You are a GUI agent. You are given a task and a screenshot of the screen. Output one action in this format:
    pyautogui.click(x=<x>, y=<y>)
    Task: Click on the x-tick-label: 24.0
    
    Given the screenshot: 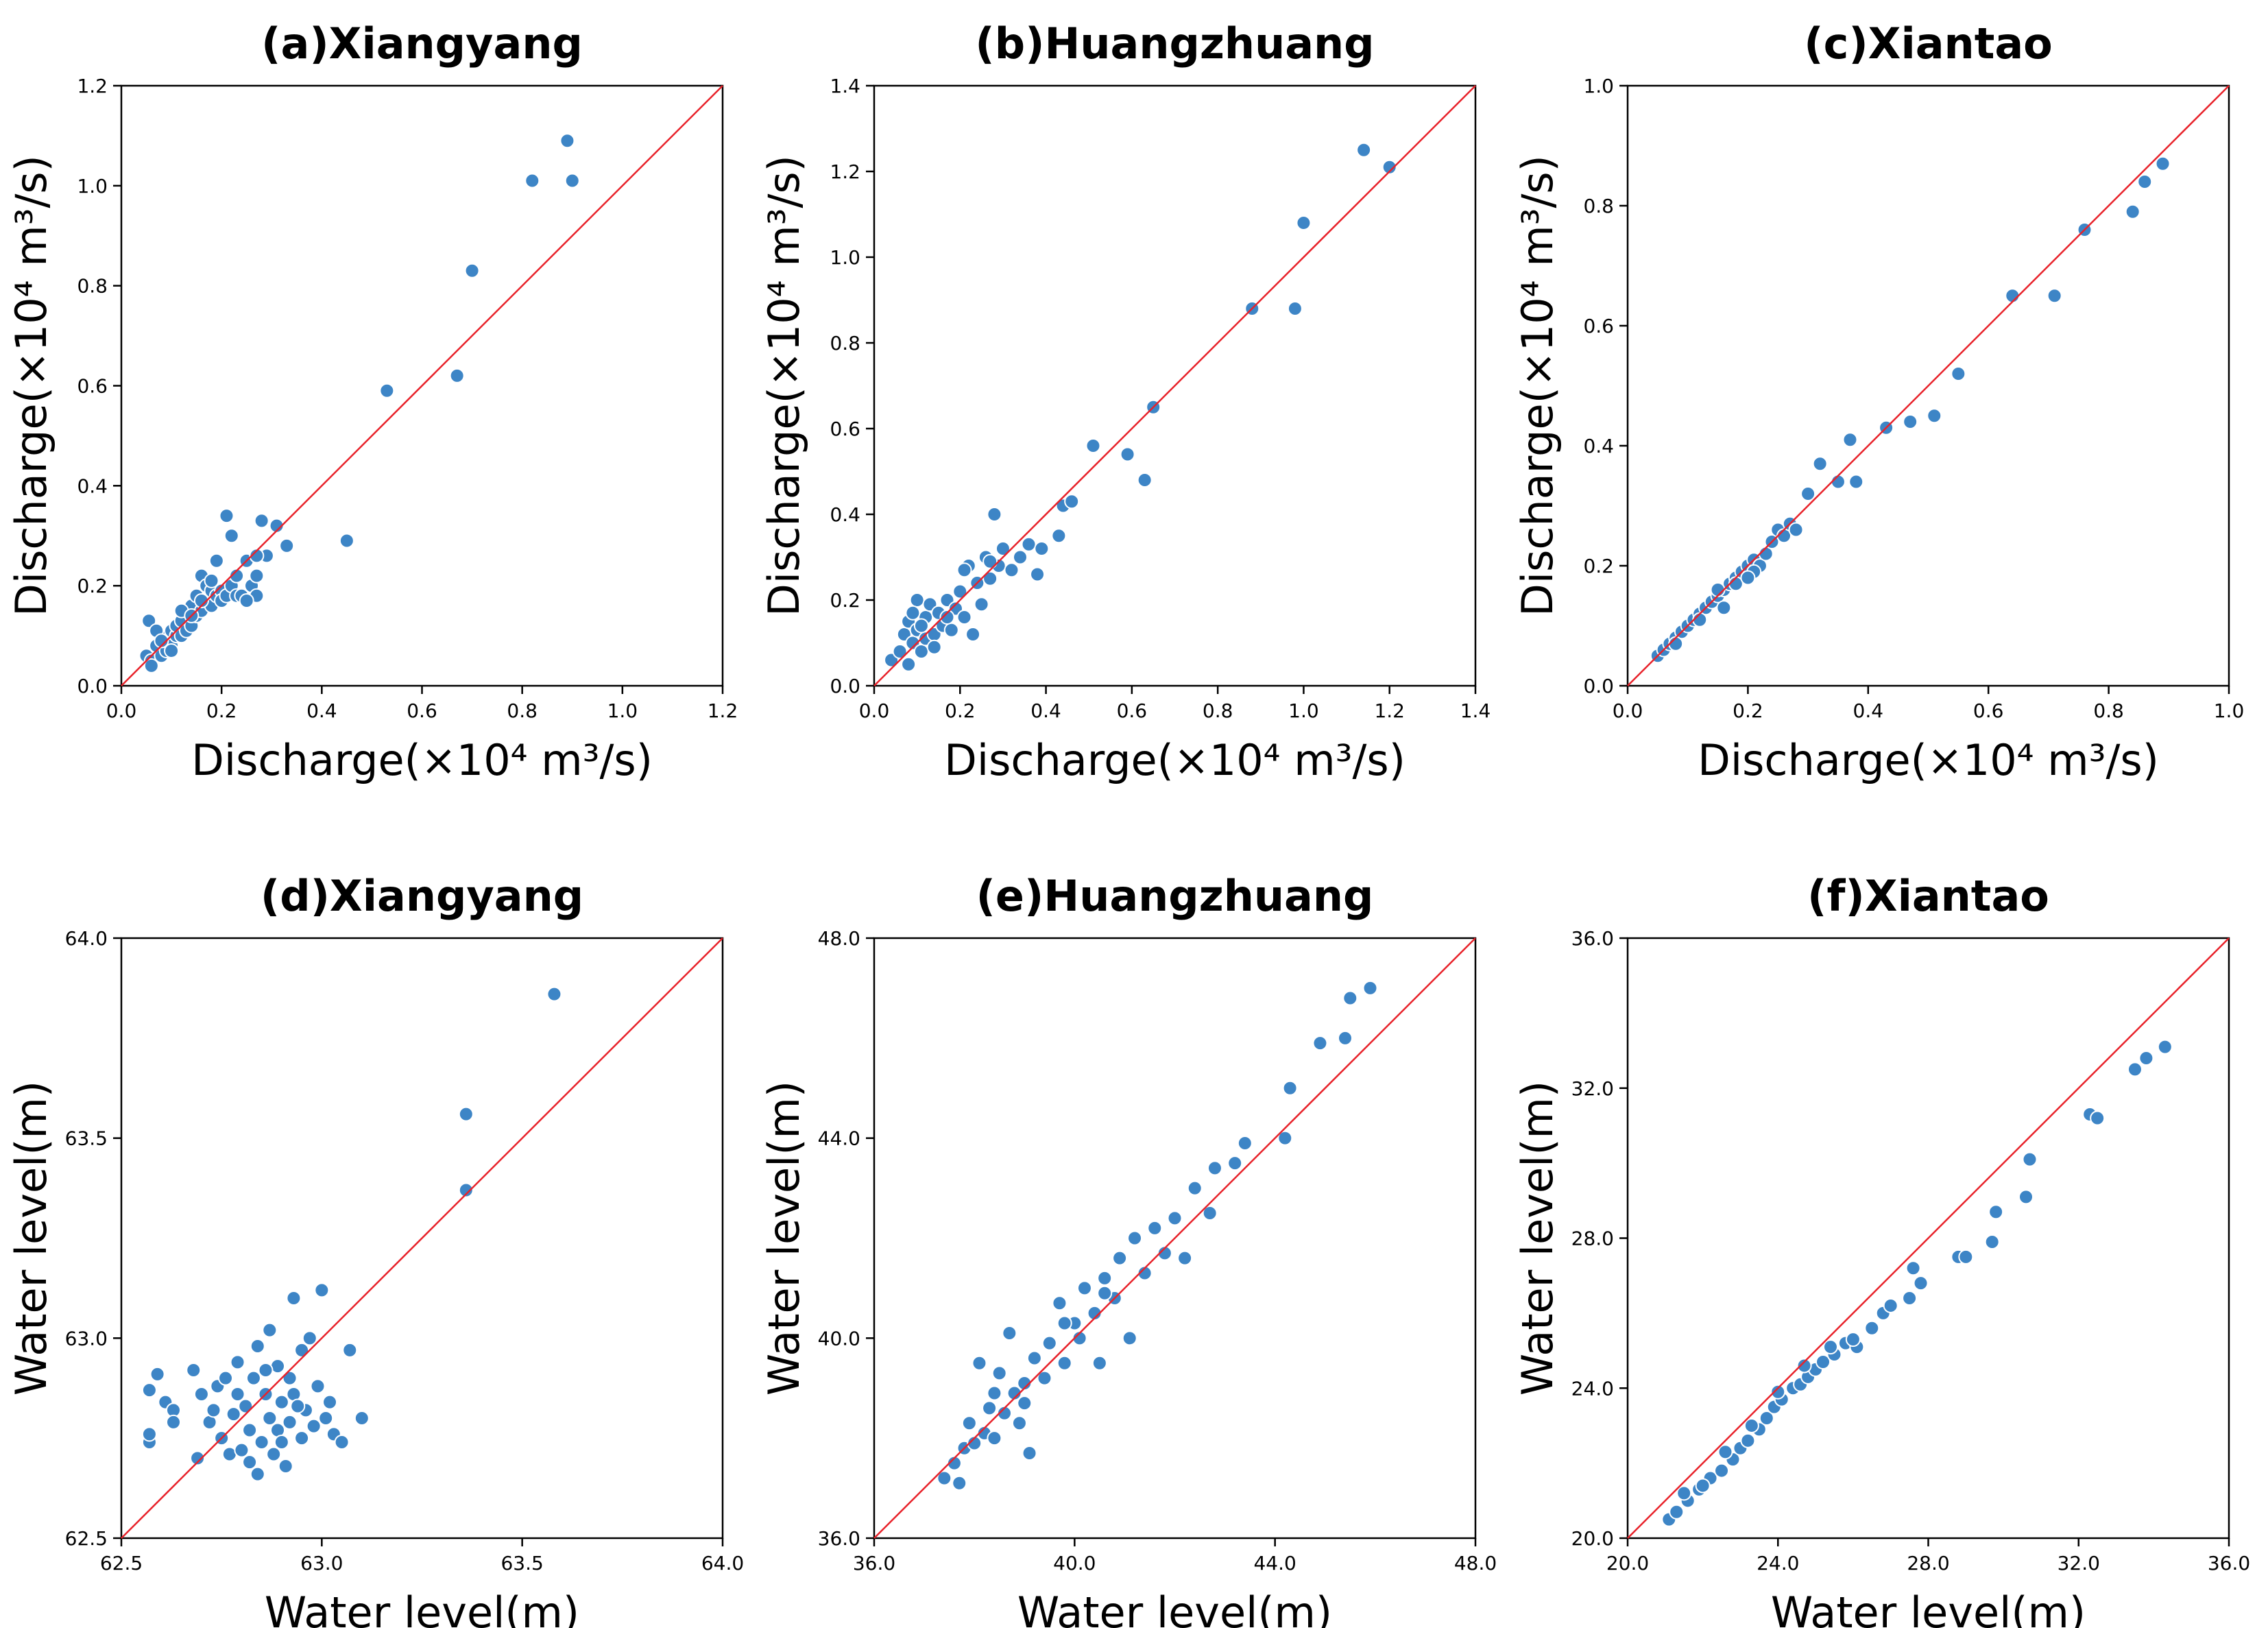 What is the action you would take?
    pyautogui.click(x=1778, y=1563)
    